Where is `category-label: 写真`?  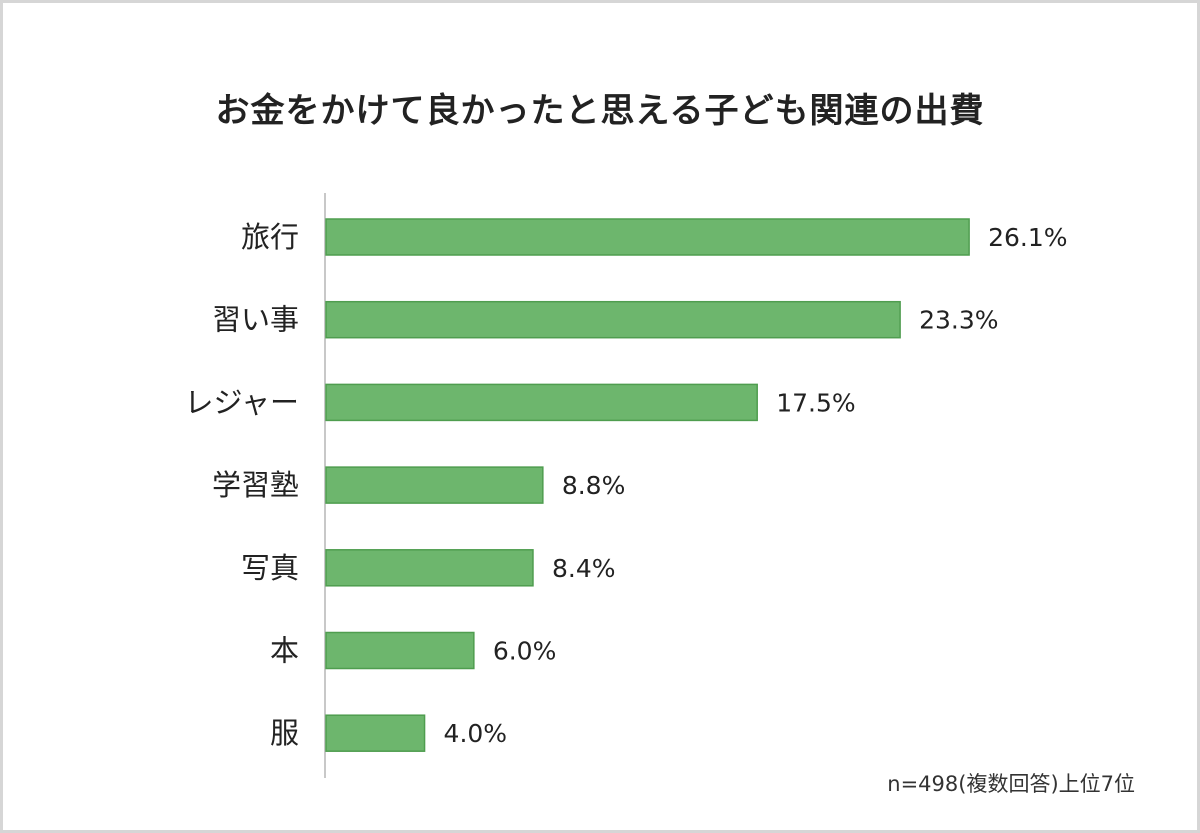
category-label: 写真 is located at coordinates (270, 568).